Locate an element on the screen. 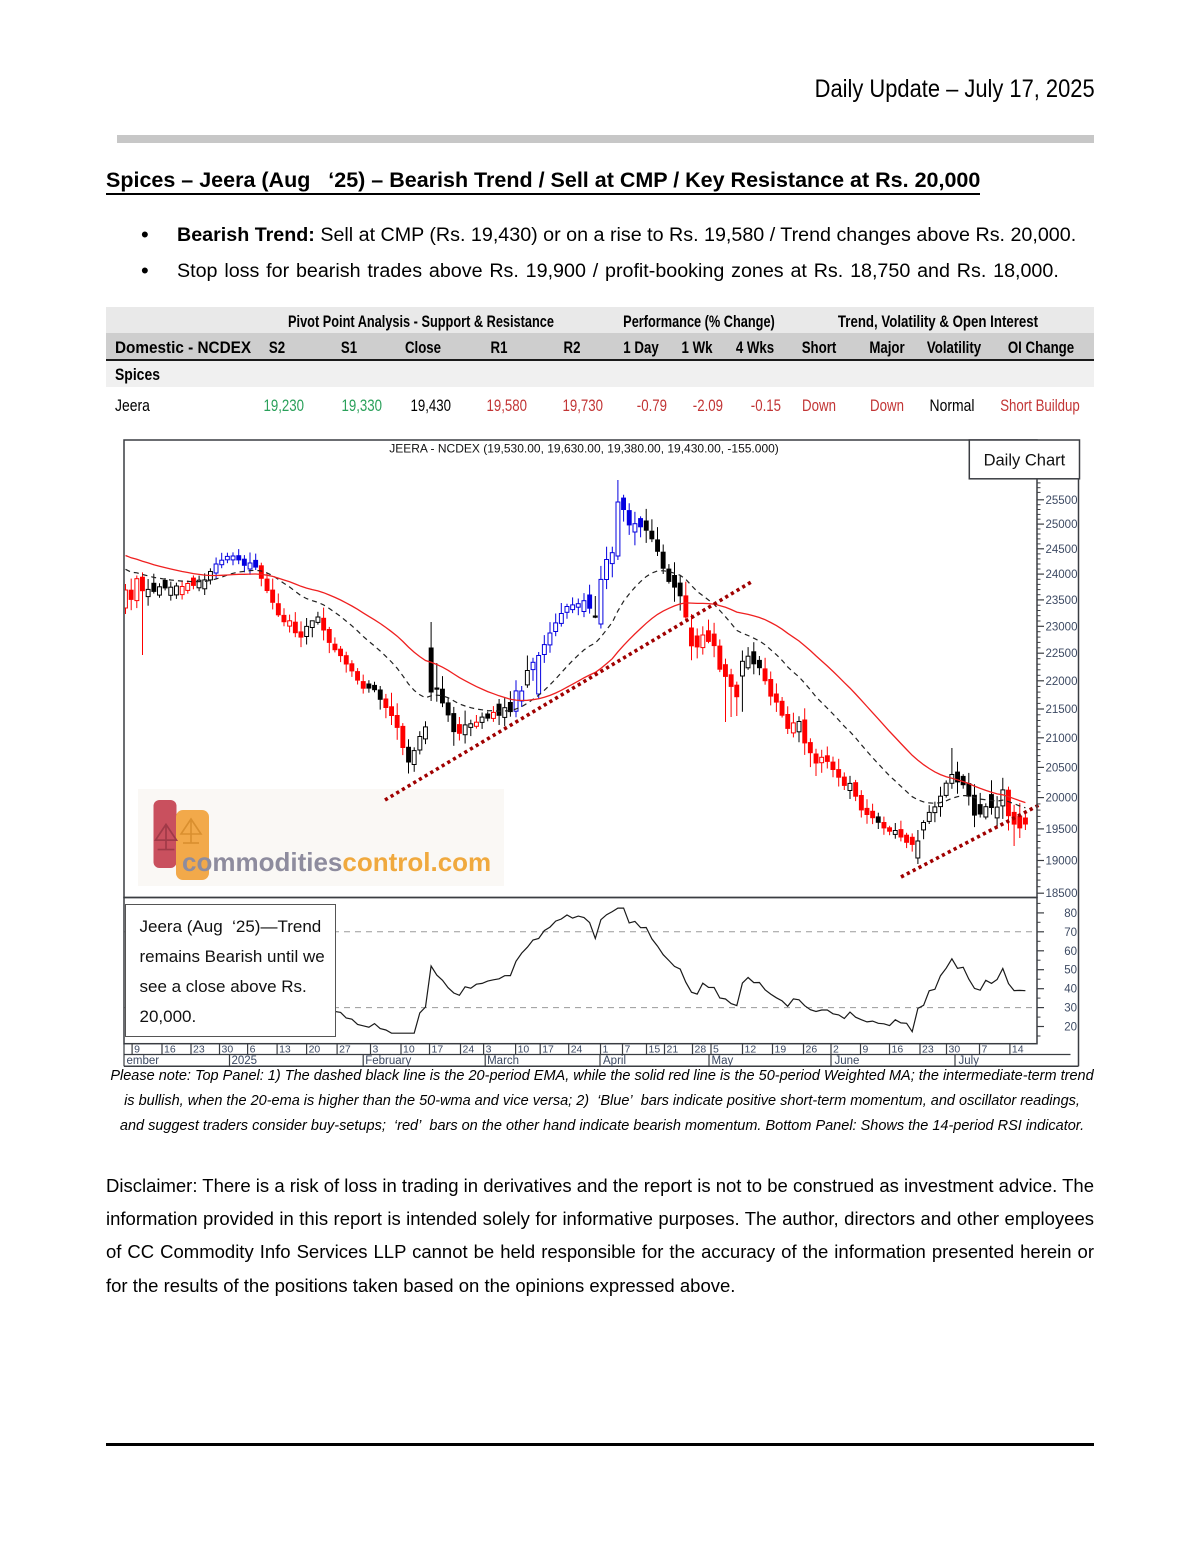 The image size is (1200, 1553). svg-text: 2 is located at coordinates (836, 1049).